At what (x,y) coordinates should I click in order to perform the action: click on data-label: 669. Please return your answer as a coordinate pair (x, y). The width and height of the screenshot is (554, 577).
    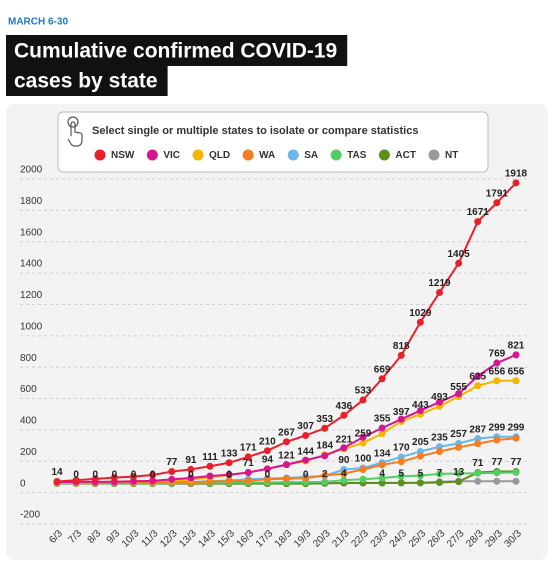
    Looking at the image, I should click on (382, 369).